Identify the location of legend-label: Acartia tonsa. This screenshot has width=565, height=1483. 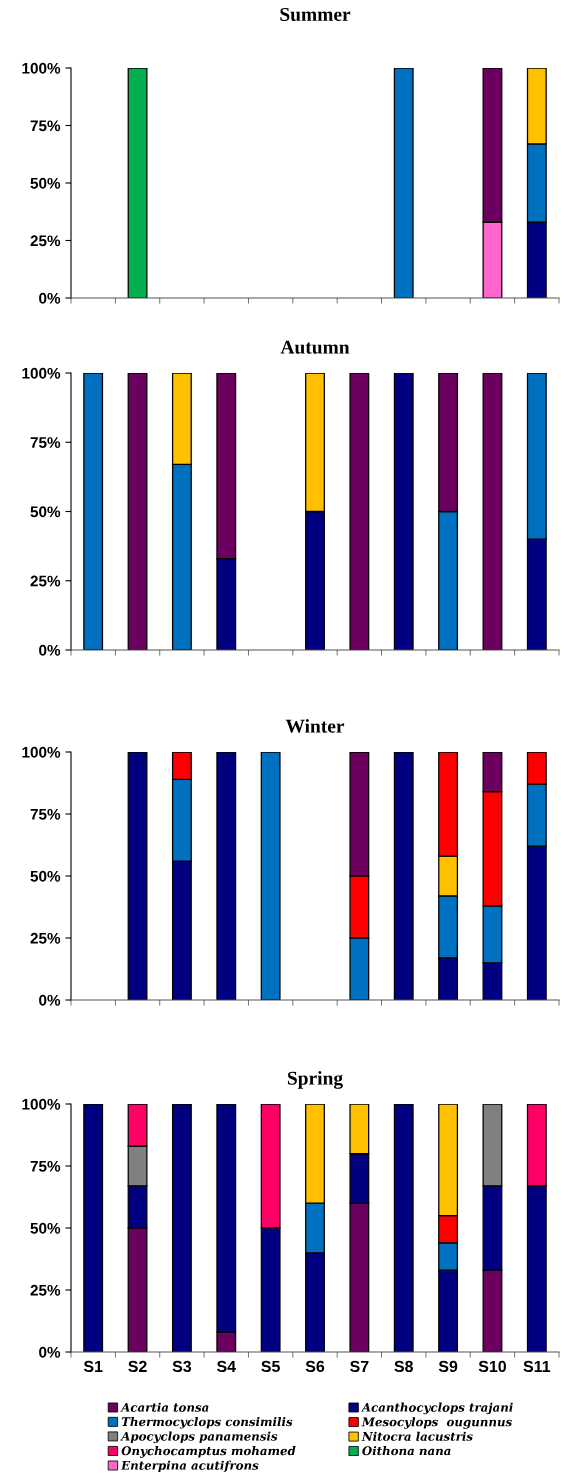
(164, 1407).